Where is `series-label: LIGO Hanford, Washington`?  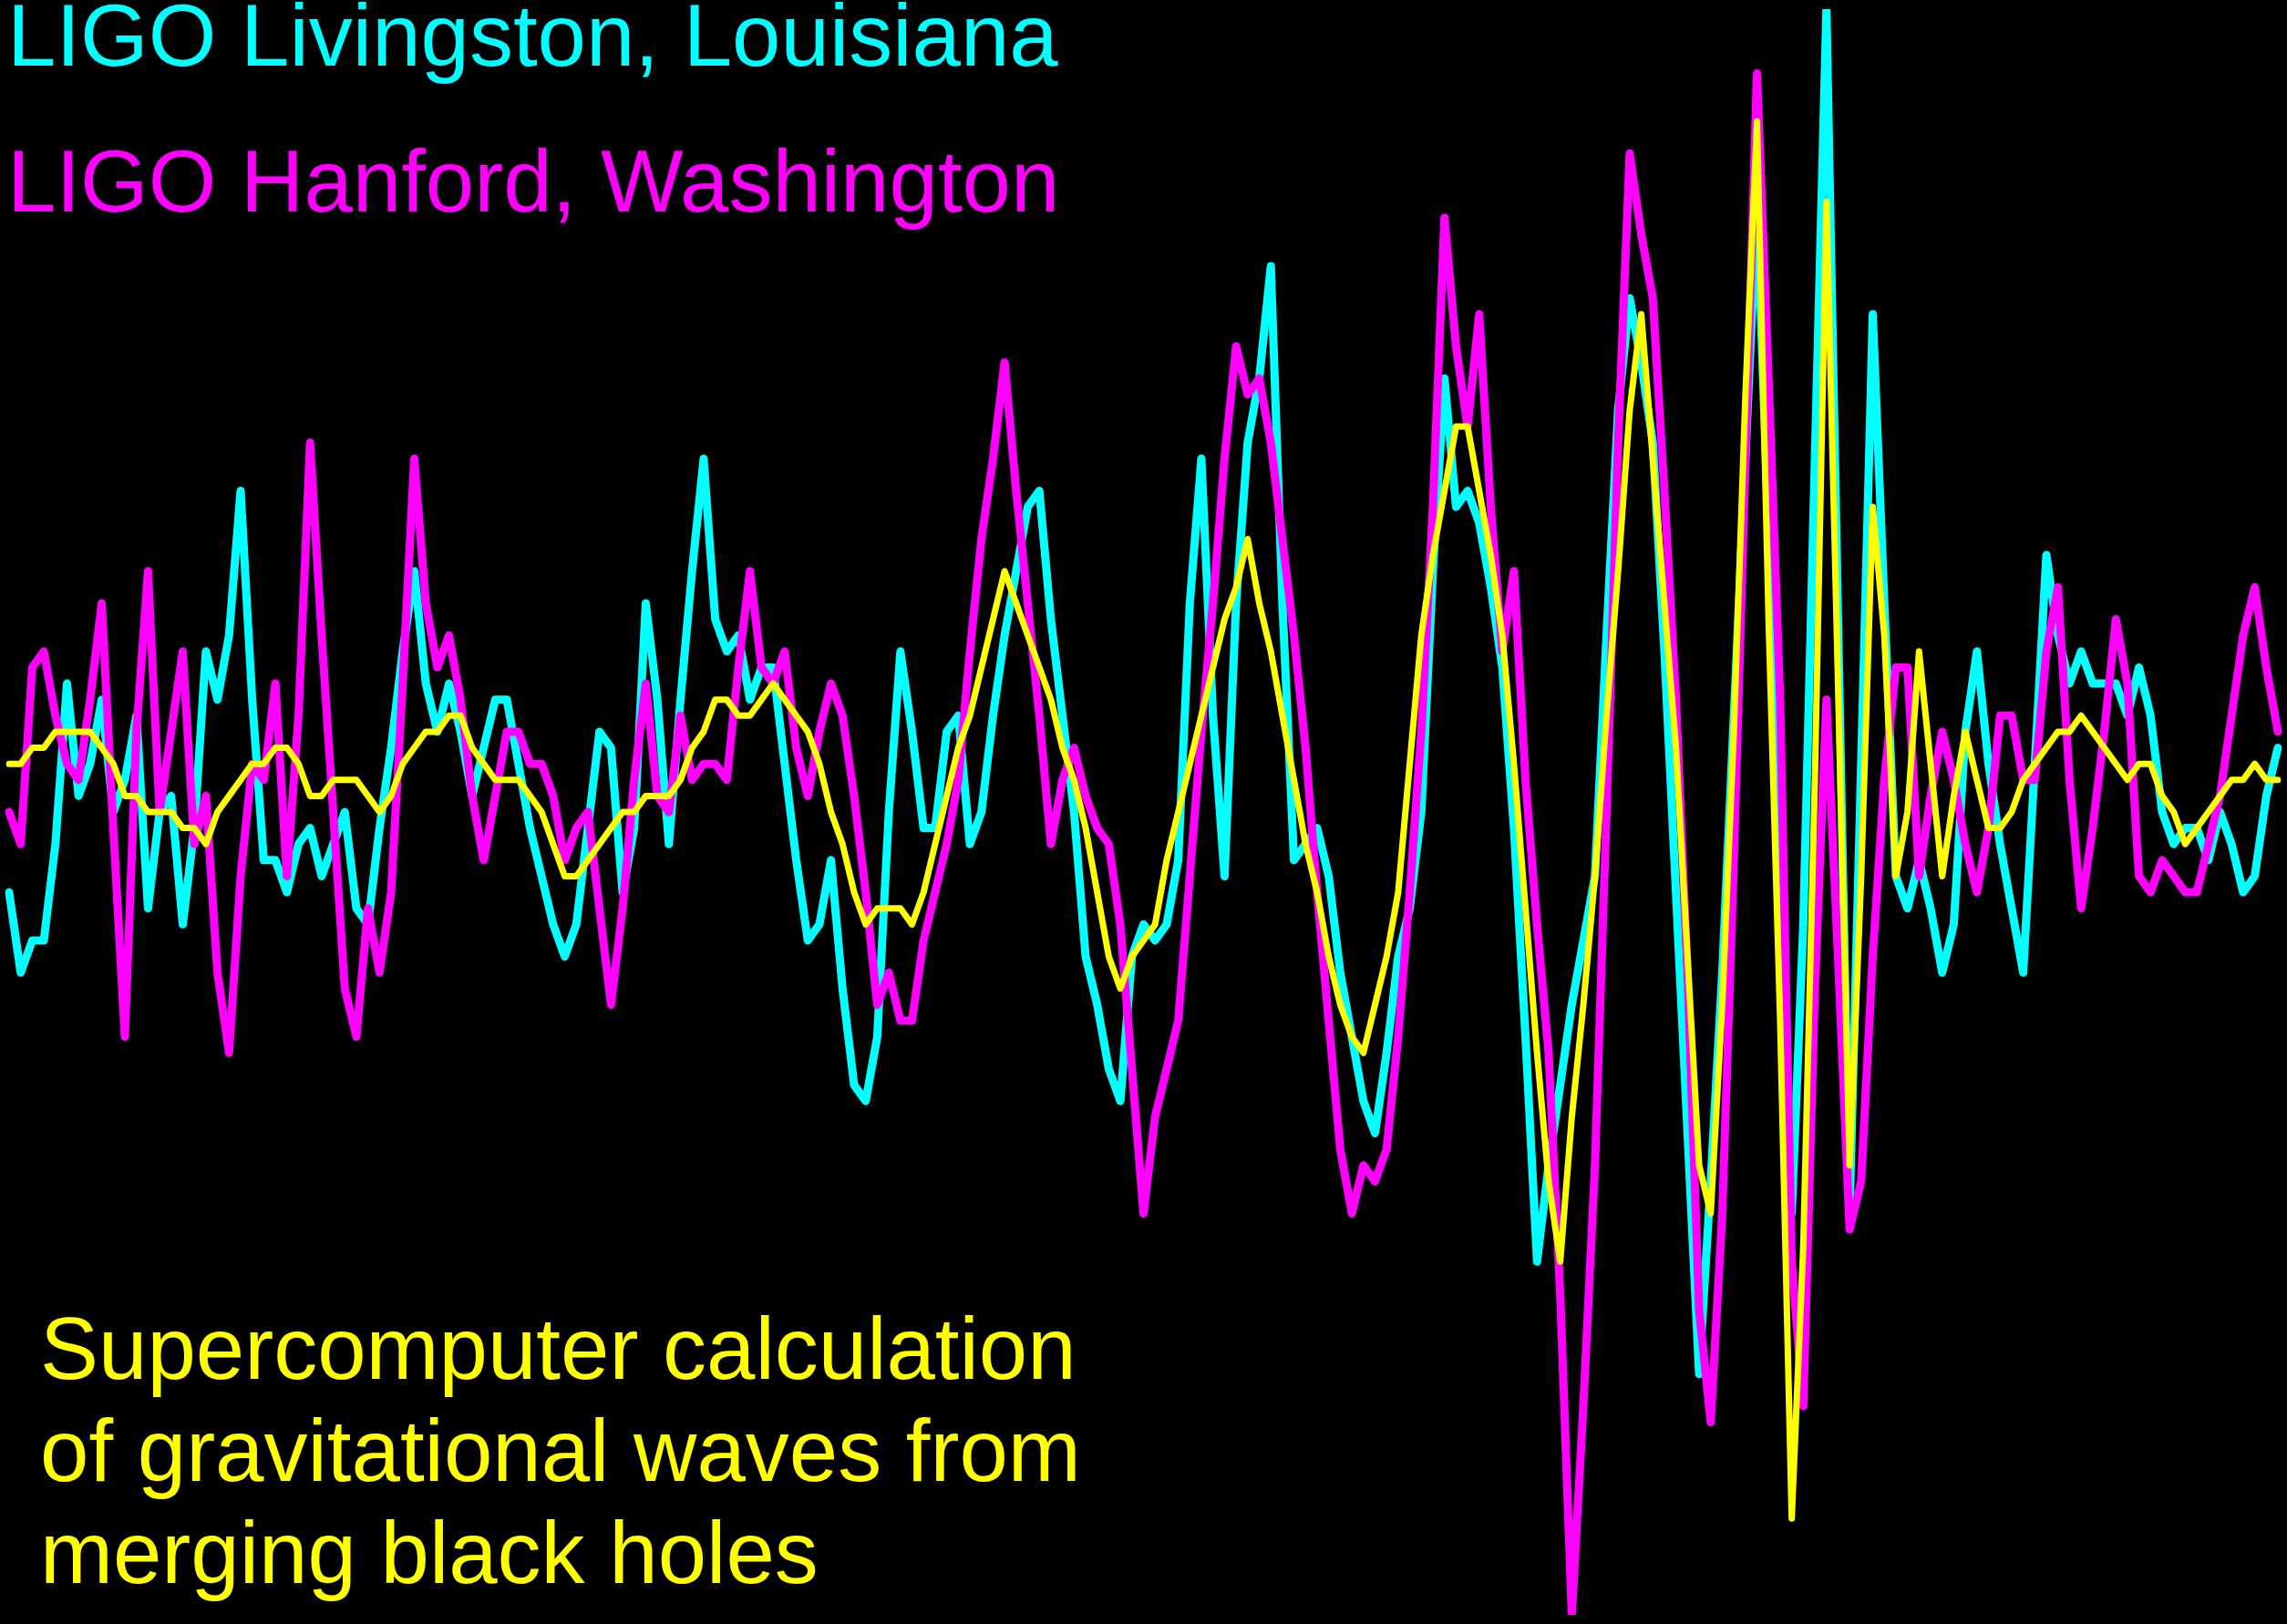 series-label: LIGO Hanford, Washington is located at coordinates (533, 181).